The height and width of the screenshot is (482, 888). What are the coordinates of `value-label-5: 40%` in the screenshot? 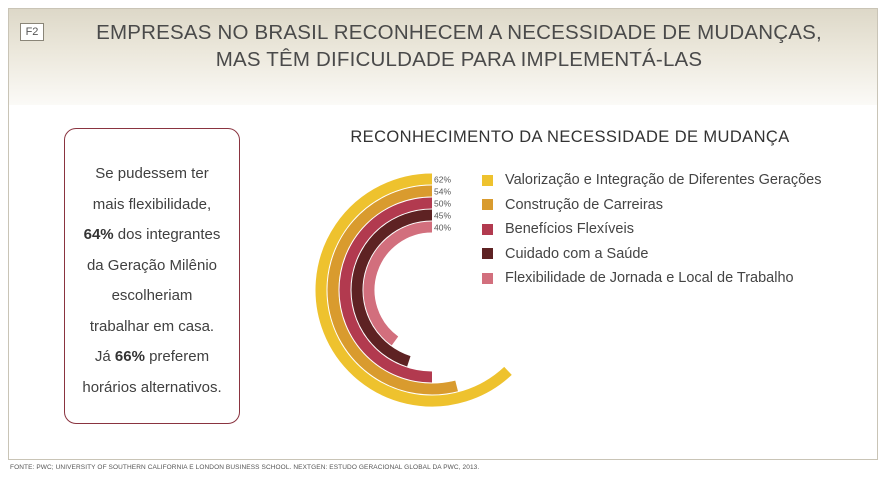 It's located at (442, 228).